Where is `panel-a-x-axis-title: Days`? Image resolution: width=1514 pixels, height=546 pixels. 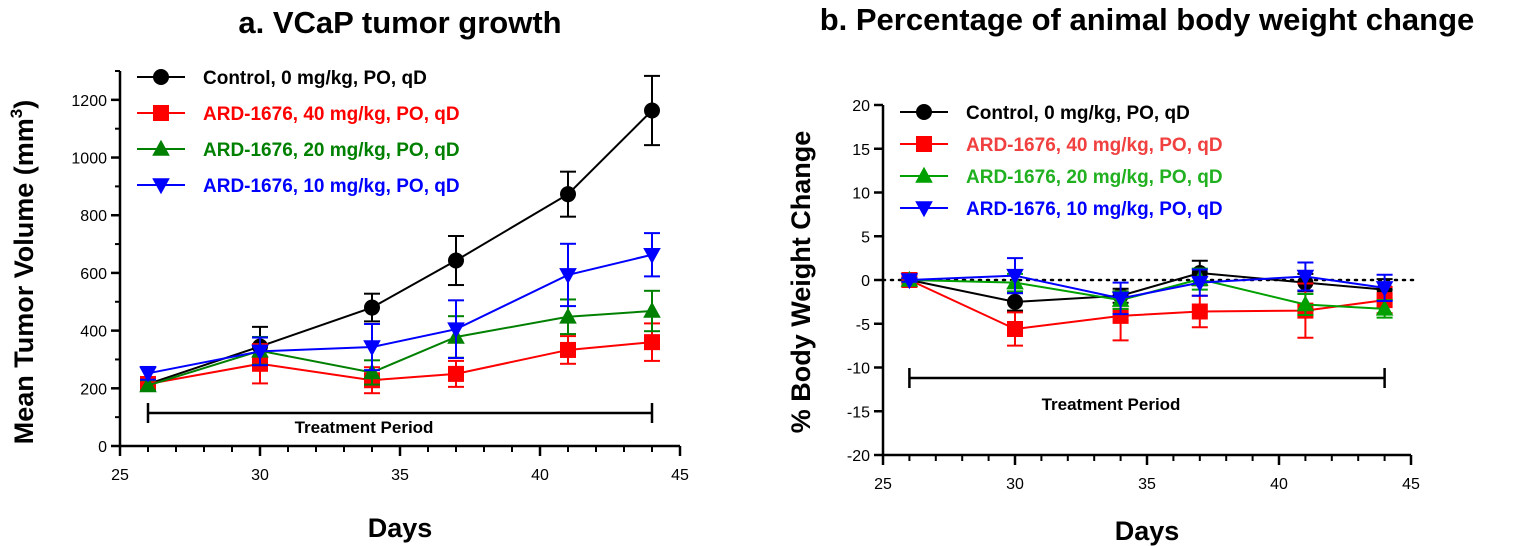 panel-a-x-axis-title: Days is located at coordinates (400, 528).